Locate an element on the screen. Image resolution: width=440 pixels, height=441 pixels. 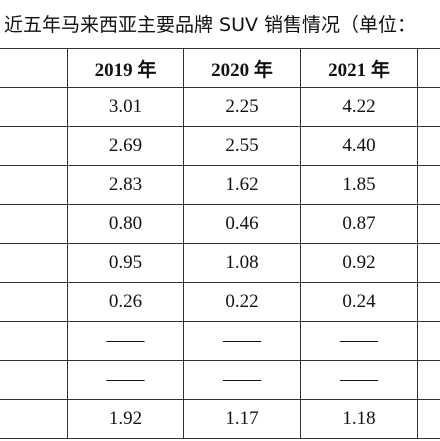
table-cell: 0.24 is located at coordinates (359, 302).